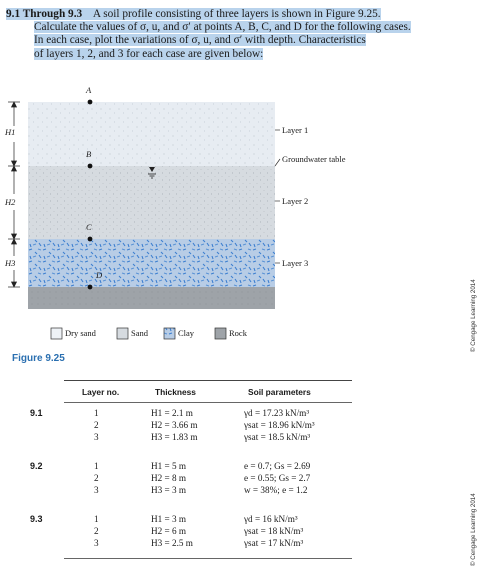 The width and height of the screenshot is (492, 567). Describe the element at coordinates (36, 466) in the screenshot. I see `case-number: 9.2` at that location.